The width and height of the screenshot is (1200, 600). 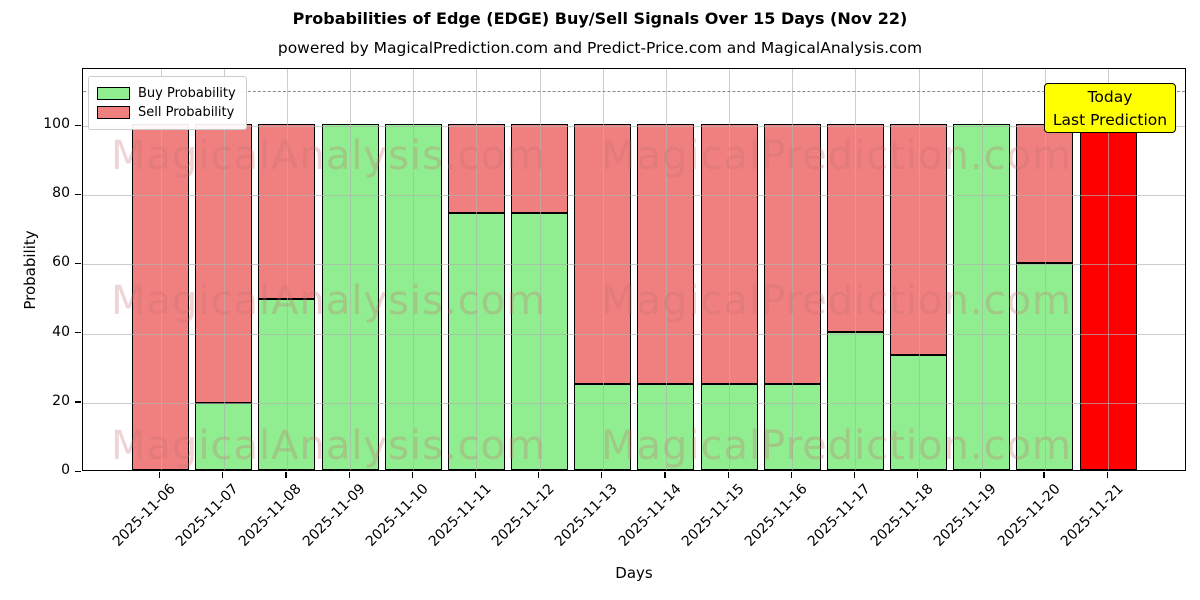 I want to click on annotation-line1: Today, so click(x=1110, y=97).